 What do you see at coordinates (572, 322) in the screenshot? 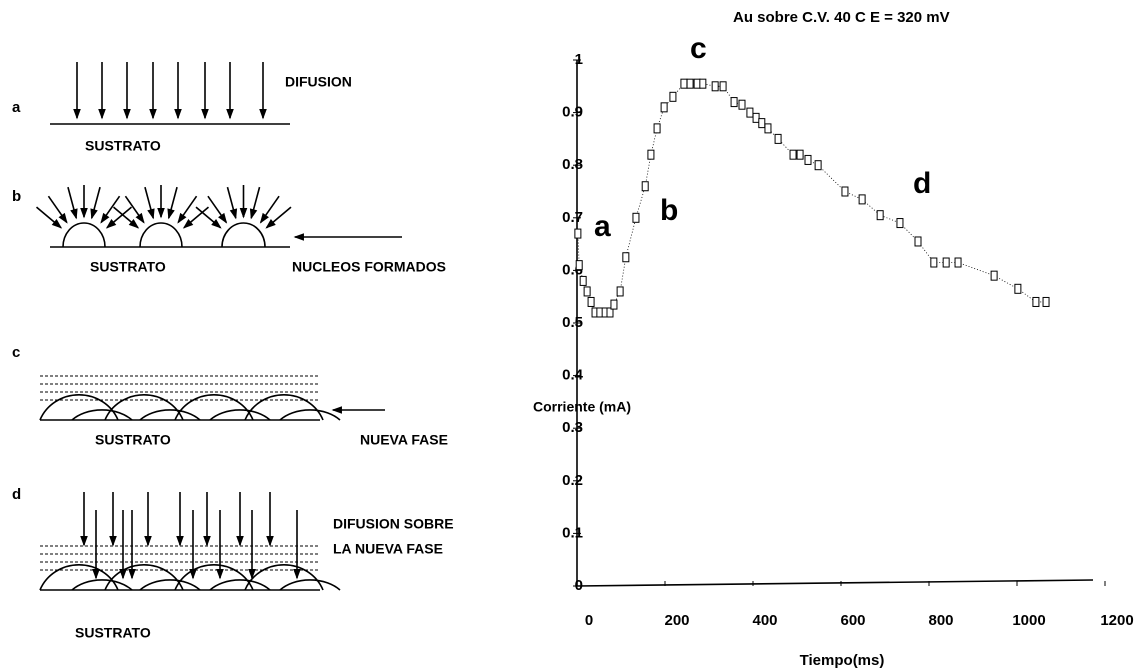
I see `y-tick-label: 0.5` at bounding box center [572, 322].